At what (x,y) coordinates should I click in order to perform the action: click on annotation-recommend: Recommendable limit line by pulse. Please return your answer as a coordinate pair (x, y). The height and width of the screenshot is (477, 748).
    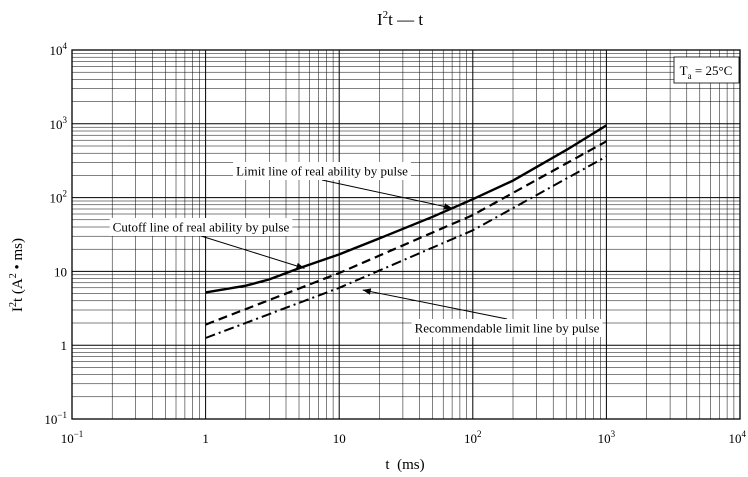
    Looking at the image, I should click on (482, 312).